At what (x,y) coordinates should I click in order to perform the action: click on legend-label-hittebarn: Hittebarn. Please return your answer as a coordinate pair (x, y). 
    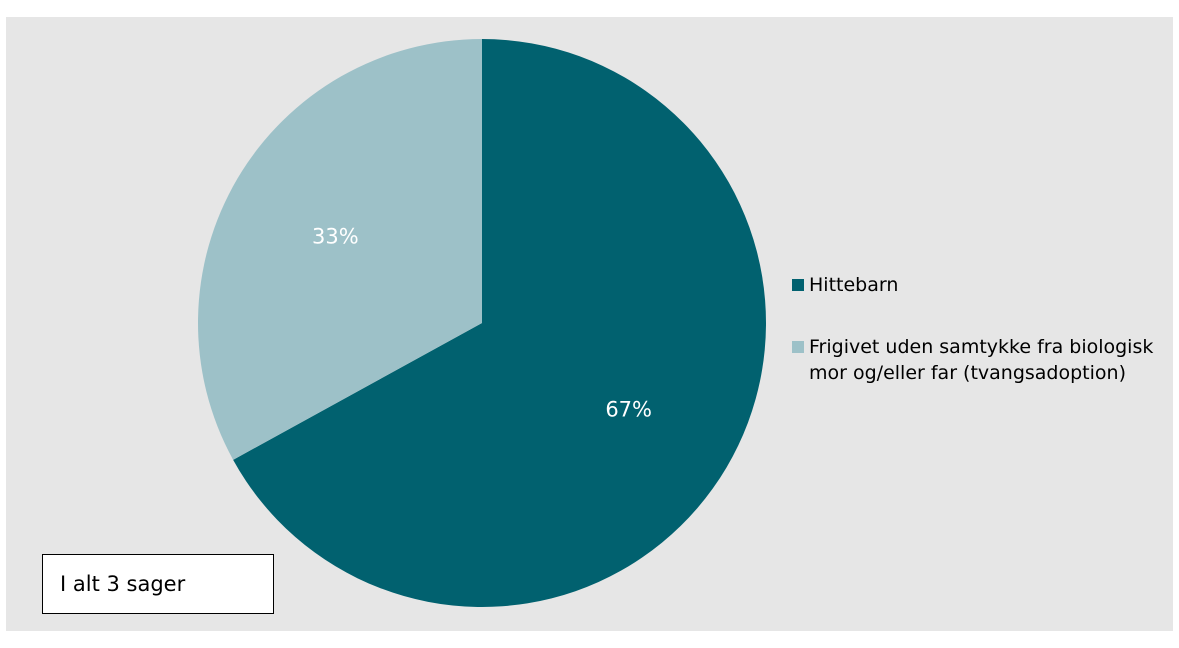
    Looking at the image, I should click on (990, 285).